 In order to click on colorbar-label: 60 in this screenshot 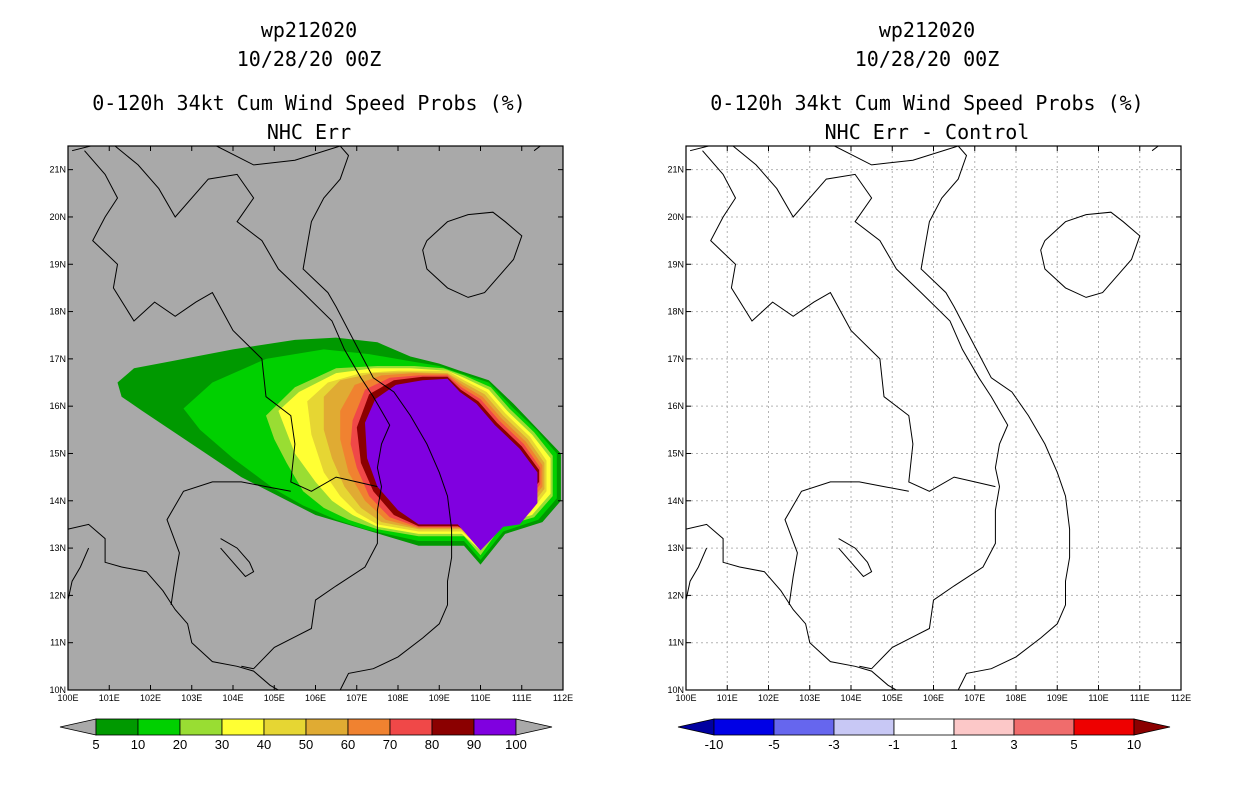, I will do `click(348, 744)`.